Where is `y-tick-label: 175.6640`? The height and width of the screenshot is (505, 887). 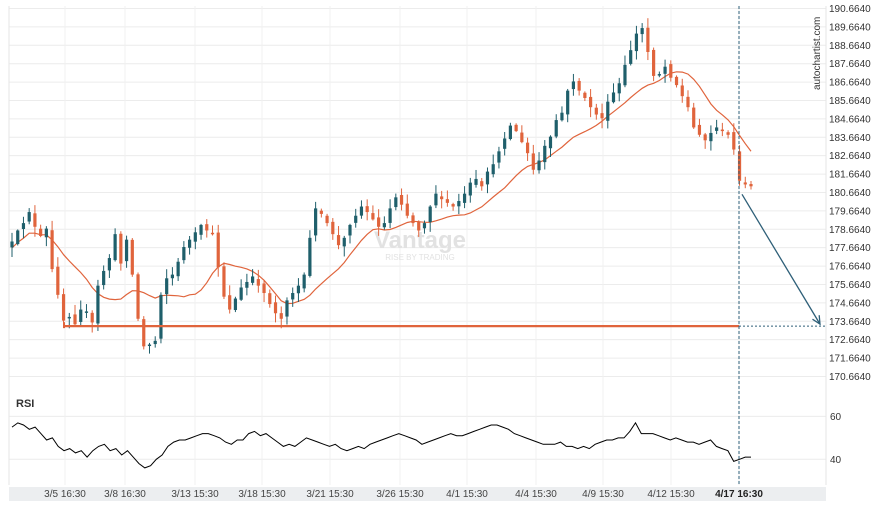 y-tick-label: 175.6640 is located at coordinates (850, 285).